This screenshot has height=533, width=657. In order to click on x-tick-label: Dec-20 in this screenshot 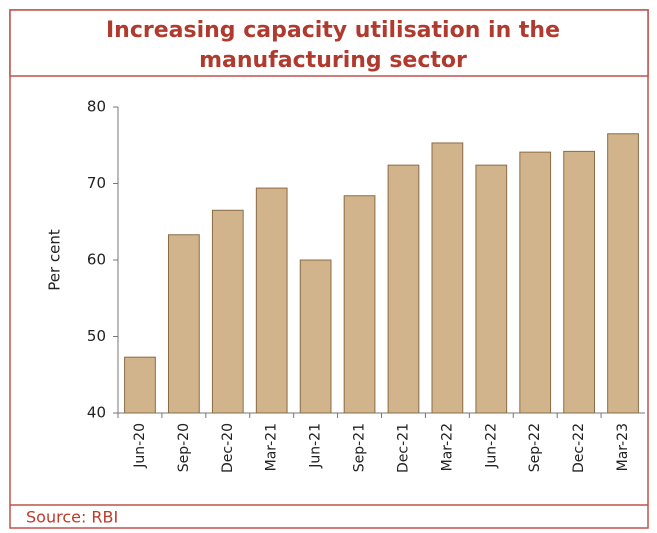, I will do `click(228, 448)`.